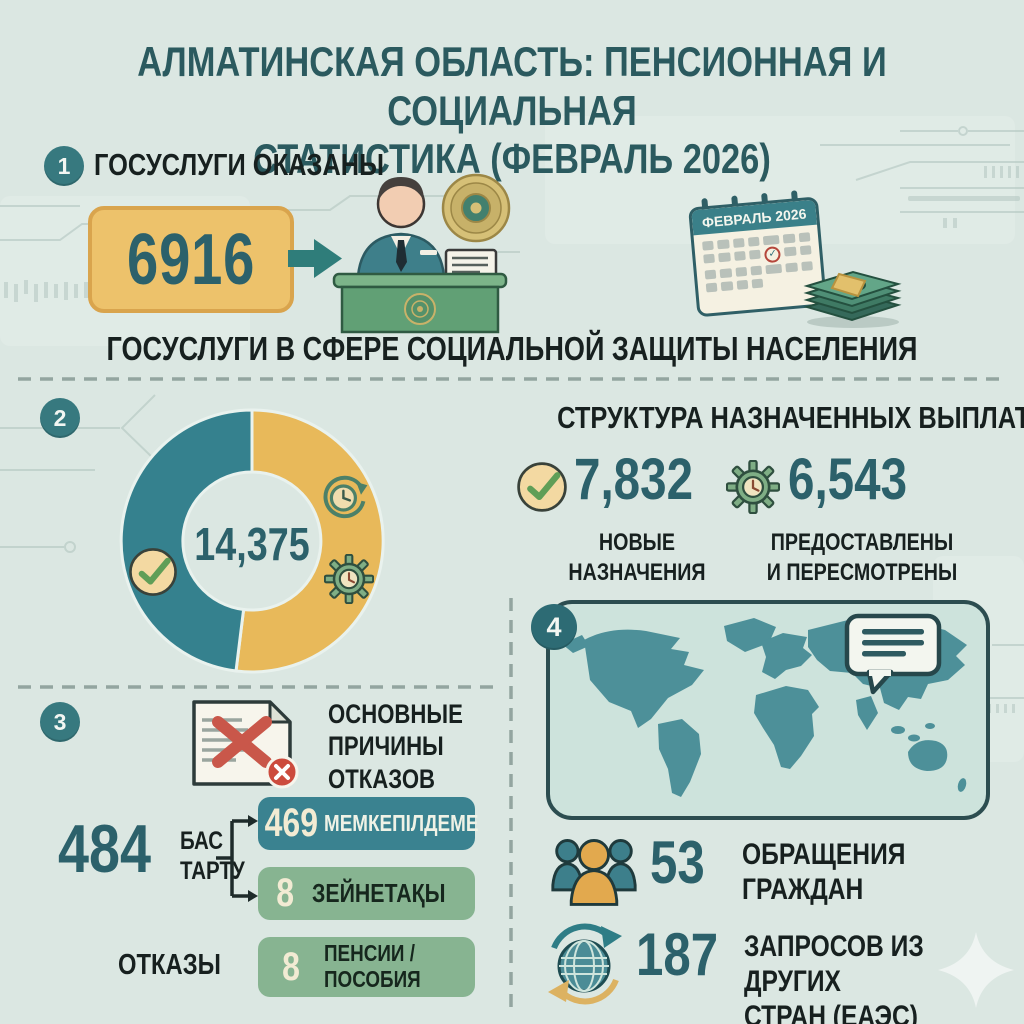 Image resolution: width=1024 pixels, height=1024 pixels. What do you see at coordinates (852, 299) in the screenshot?
I see `money-stack-icon` at bounding box center [852, 299].